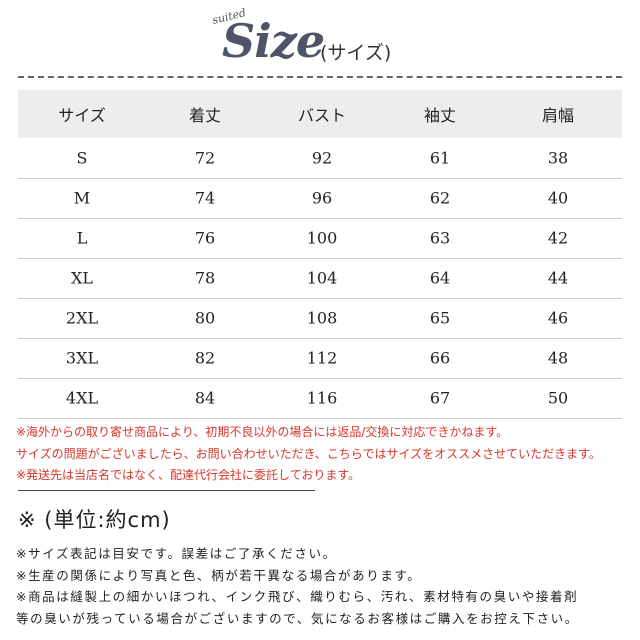  What do you see at coordinates (188, 475) in the screenshot?
I see `warning-text: ※発送先は当店名ではなく、配達代行会社に委託しております。` at bounding box center [188, 475].